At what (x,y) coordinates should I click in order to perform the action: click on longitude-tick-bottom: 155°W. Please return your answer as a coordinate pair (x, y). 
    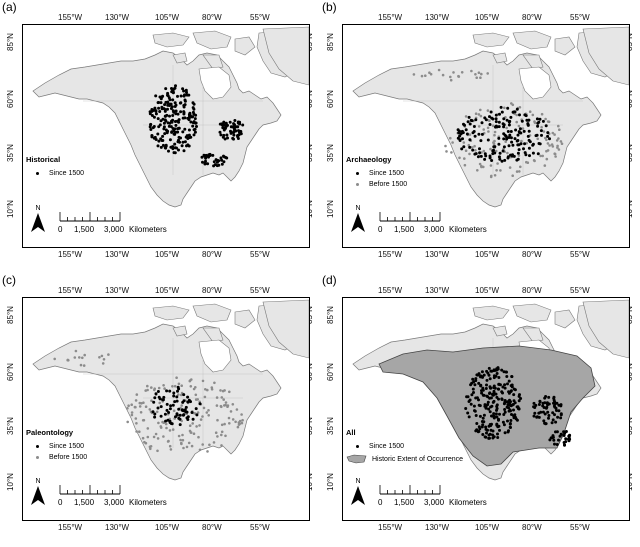
    Looking at the image, I should click on (70, 527).